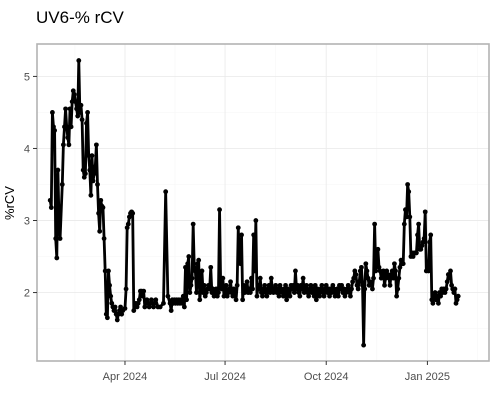 This screenshot has width=497, height=406. Describe the element at coordinates (326, 377) in the screenshot. I see `x-tick-label: Oct 2024` at that location.